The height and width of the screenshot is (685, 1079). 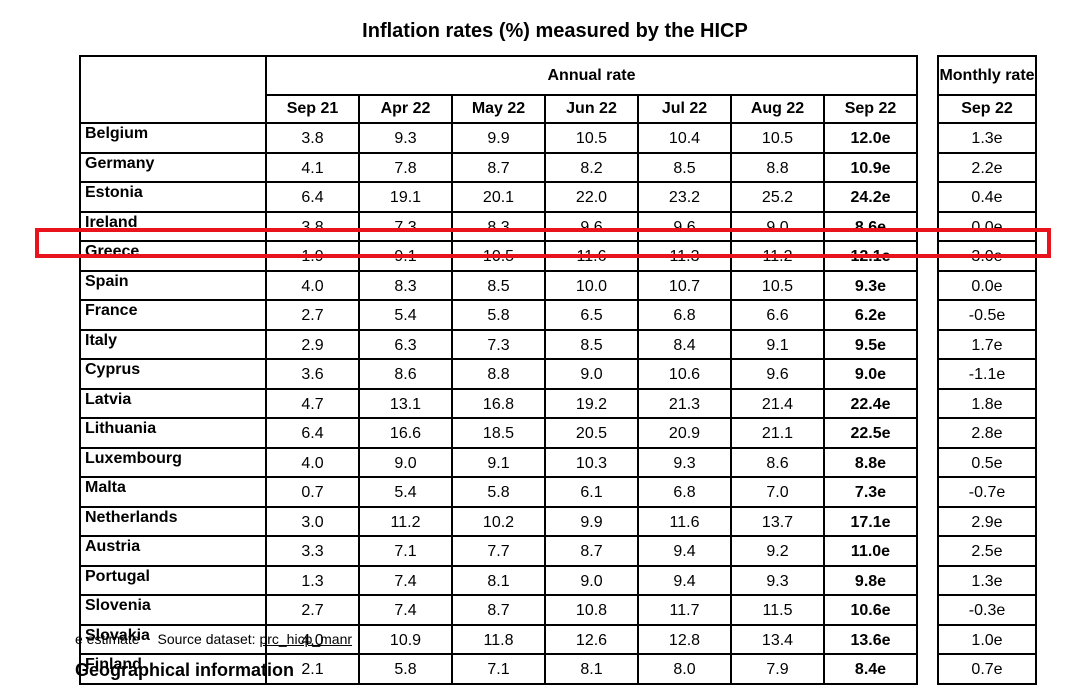 I want to click on rate-cell: 9.3e, so click(x=870, y=285).